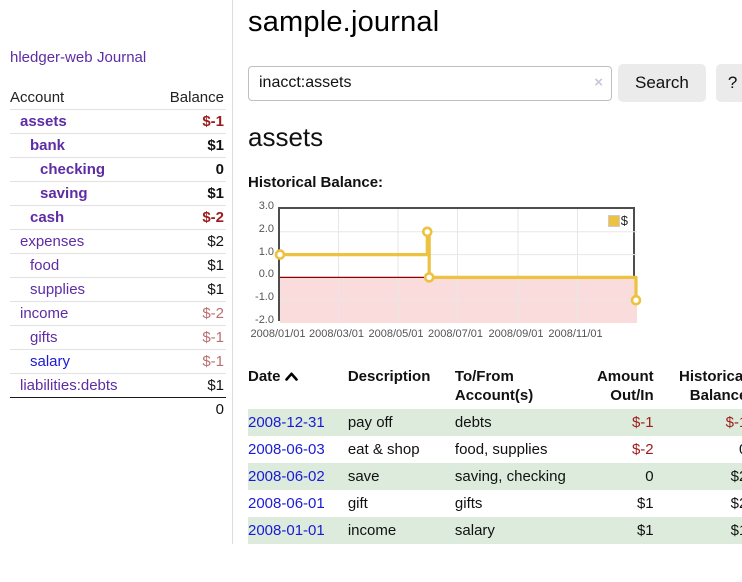  Describe the element at coordinates (430, 83) in the screenshot. I see `search-input` at that location.